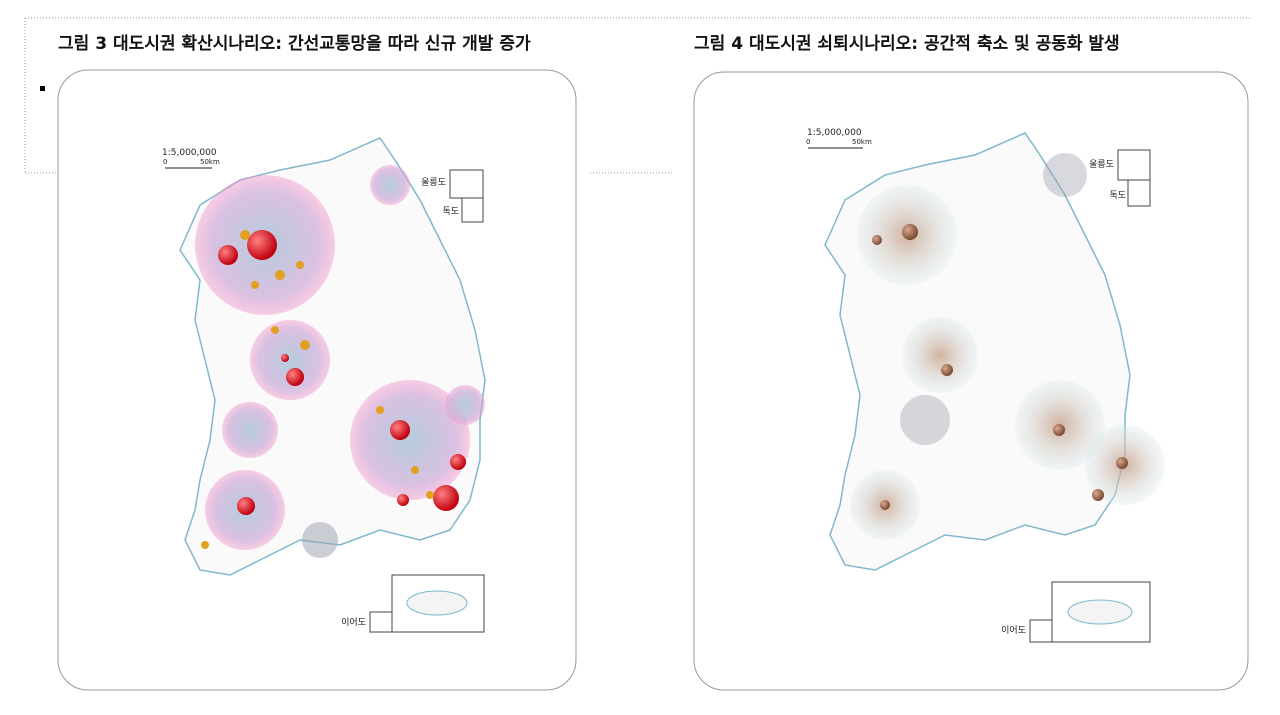 Image resolution: width=1280 pixels, height=715 pixels. Describe the element at coordinates (333, 389) in the screenshot. I see `urban-points` at that location.